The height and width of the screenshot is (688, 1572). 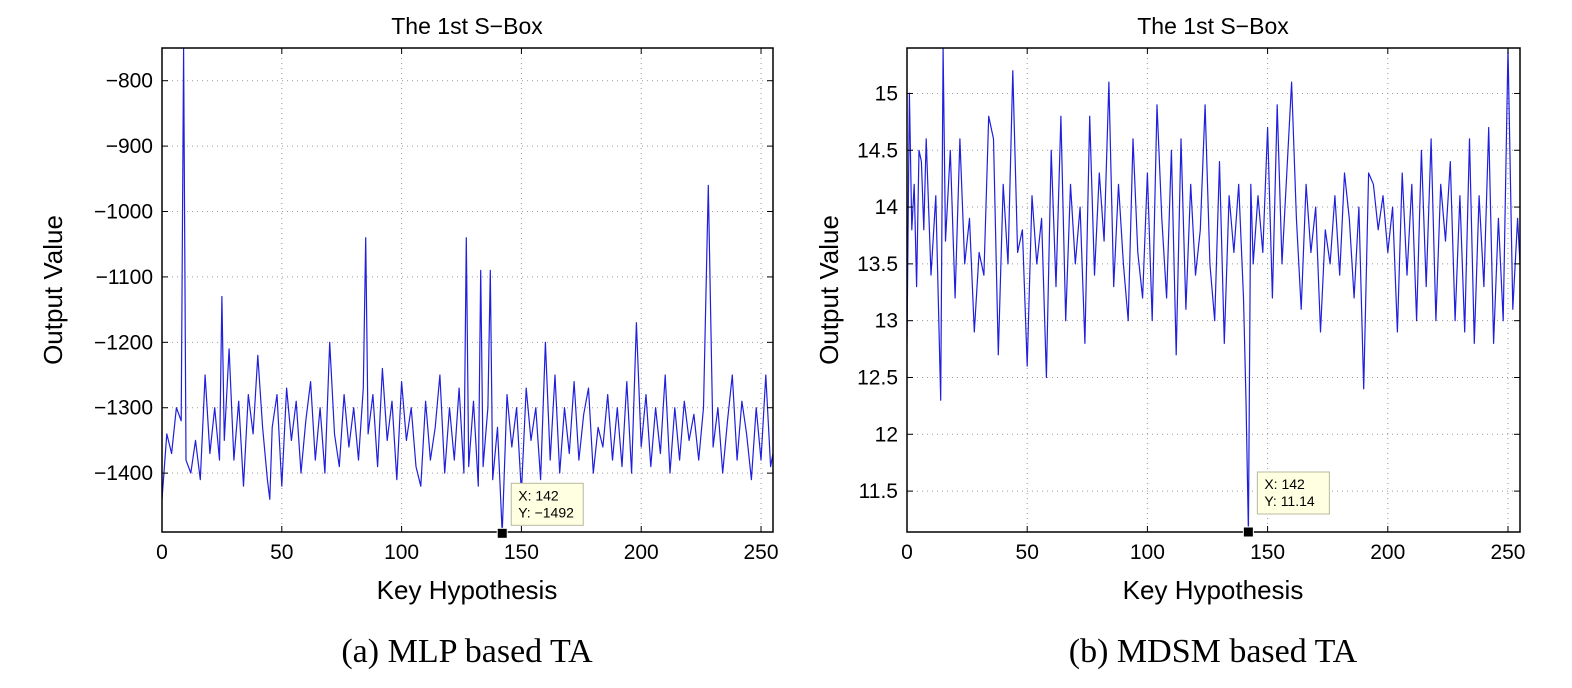 I want to click on y-tick-label: 13, so click(x=886, y=321).